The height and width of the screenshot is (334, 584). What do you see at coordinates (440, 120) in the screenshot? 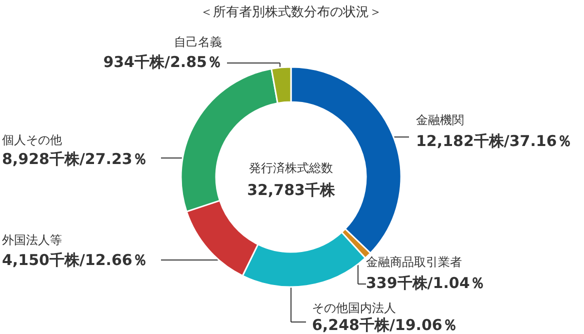
I see `slice-label: 金融機関` at bounding box center [440, 120].